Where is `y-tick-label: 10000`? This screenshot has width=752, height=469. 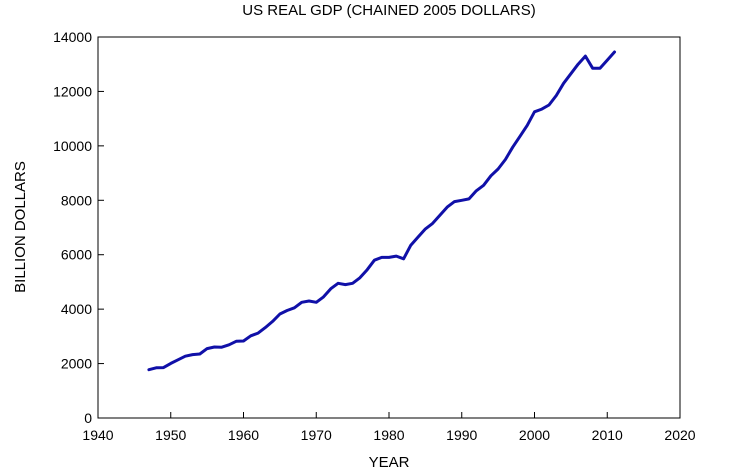
y-tick-label: 10000 is located at coordinates (72, 146).